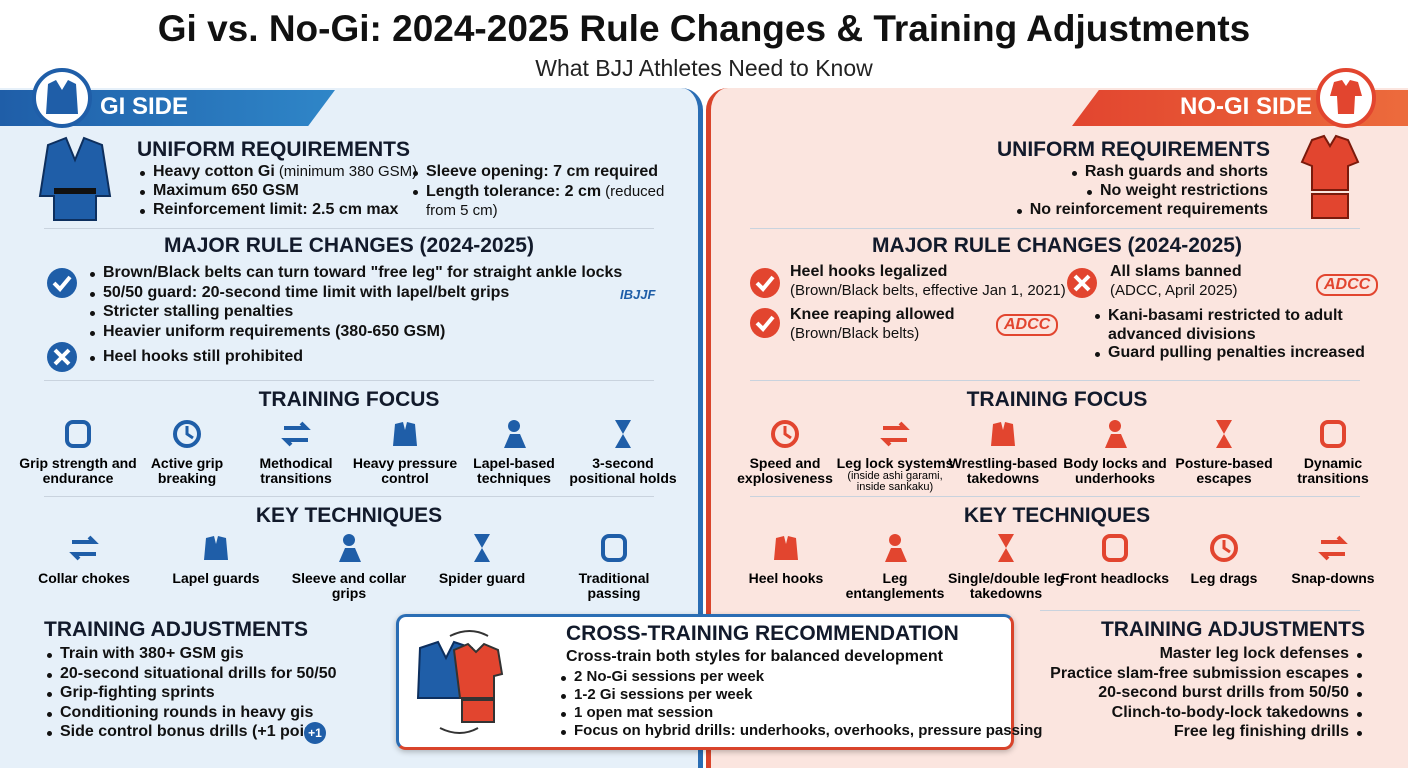  Describe the element at coordinates (704, 68) in the screenshot. I see `subtitle: What BJJ Athletes Need to Know` at that location.